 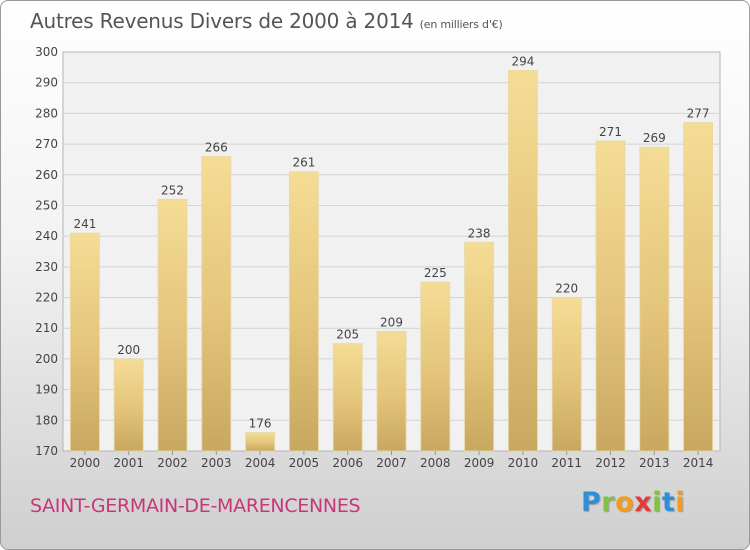 What do you see at coordinates (85, 342) in the screenshot?
I see `bar-2000` at bounding box center [85, 342].